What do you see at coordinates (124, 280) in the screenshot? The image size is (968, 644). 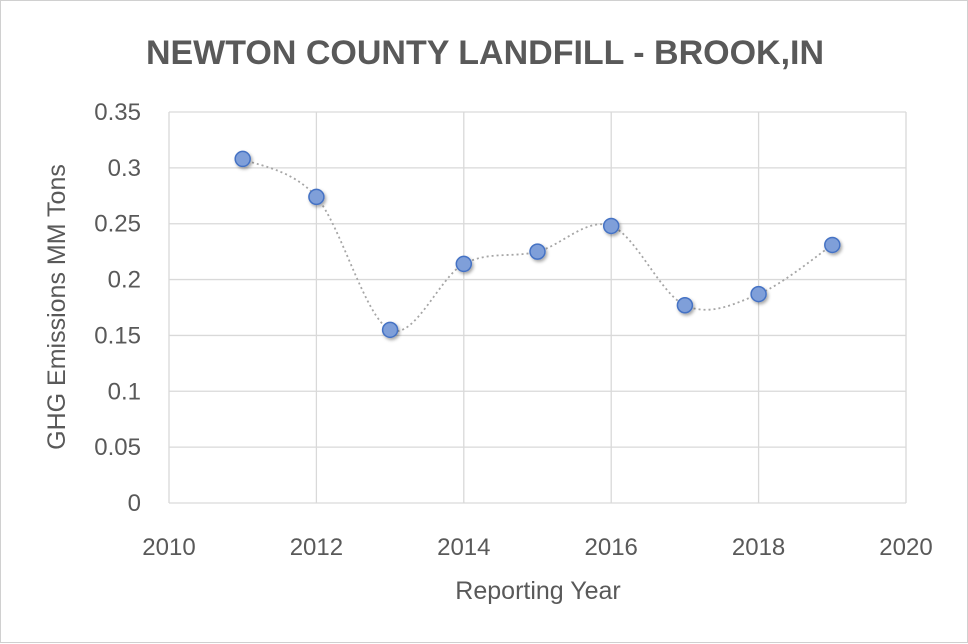 I see `y-tick-label: 0.2` at bounding box center [124, 280].